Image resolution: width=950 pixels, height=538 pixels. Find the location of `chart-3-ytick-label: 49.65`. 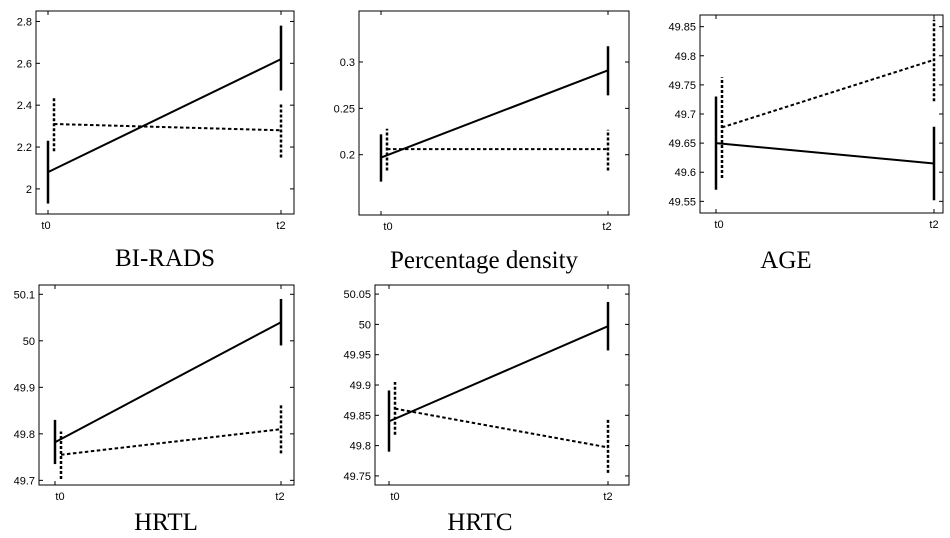

chart-3-ytick-label: 49.65 is located at coordinates (682, 144).